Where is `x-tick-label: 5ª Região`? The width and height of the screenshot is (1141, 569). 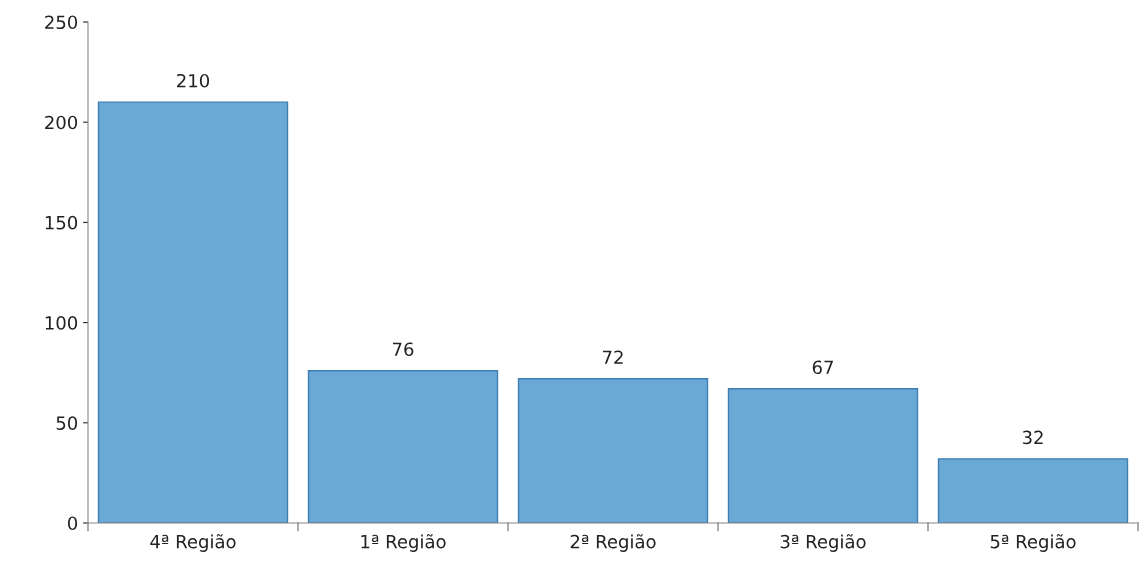 x-tick-label: 5ª Região is located at coordinates (1033, 543).